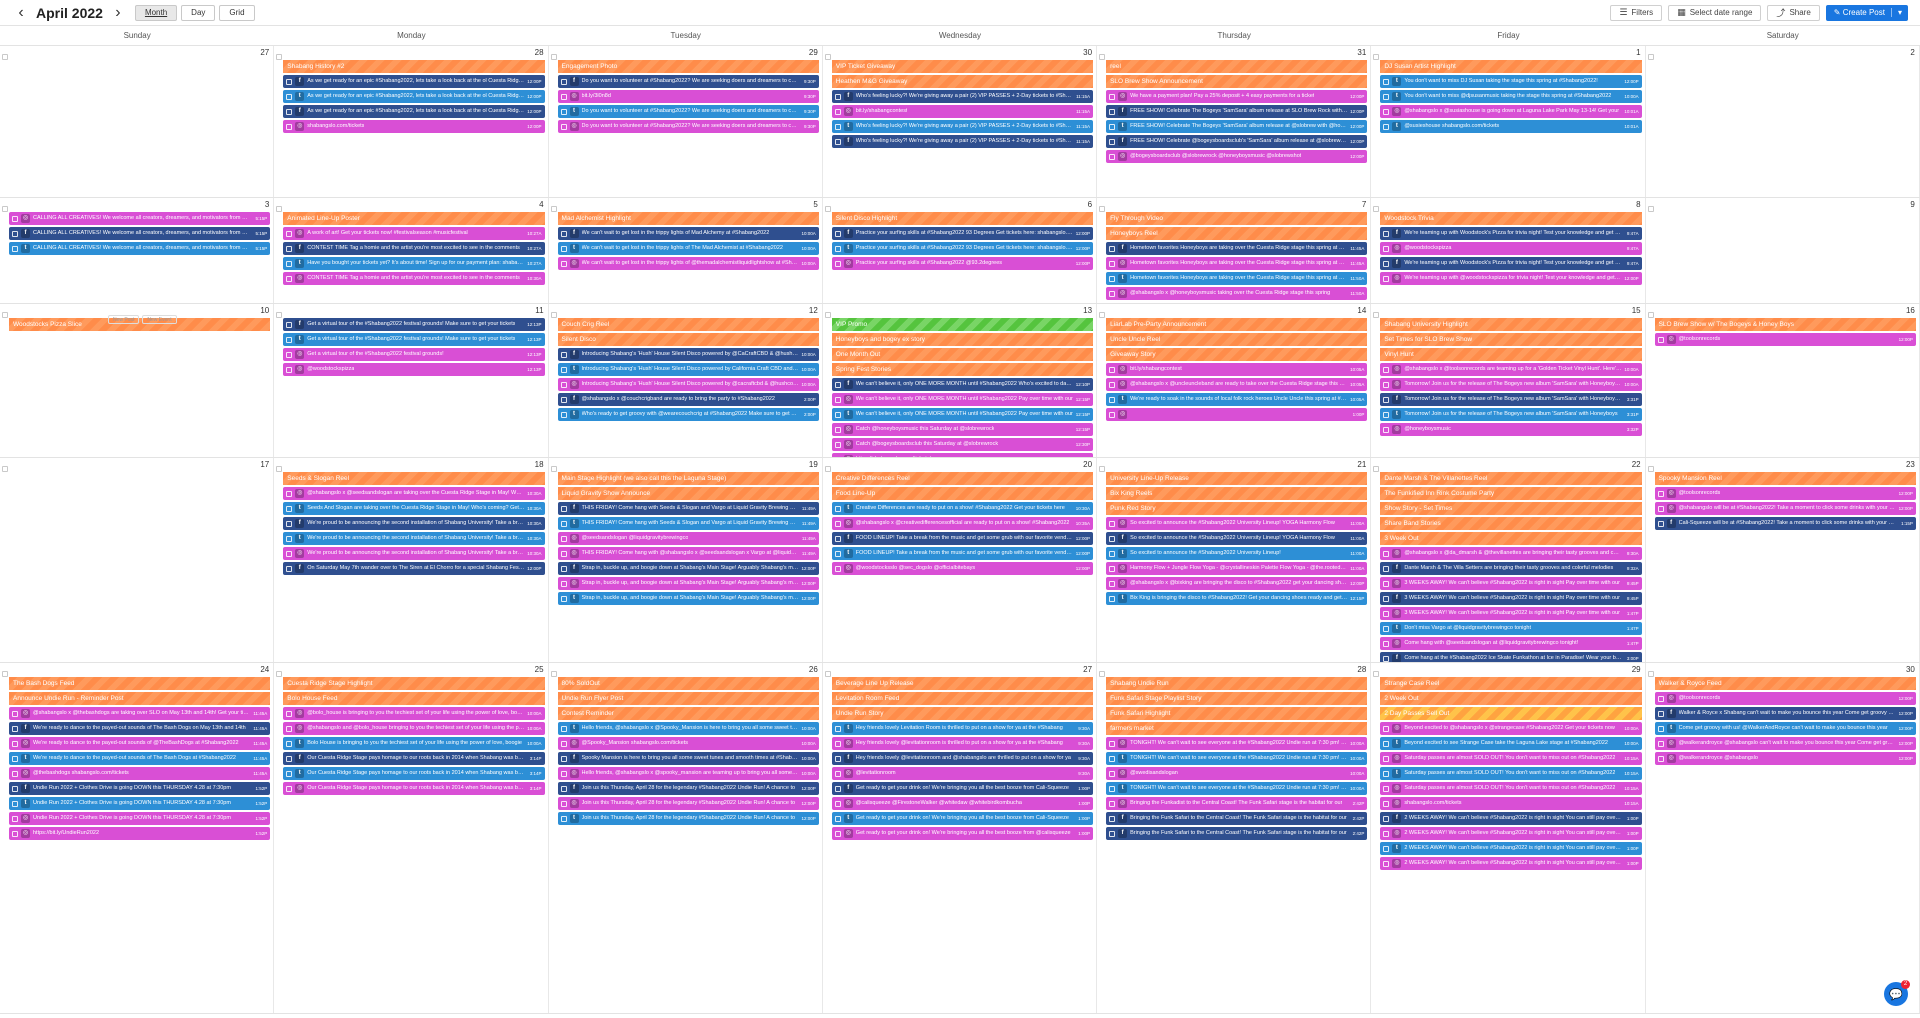  What do you see at coordinates (962, 455) in the screenshot?
I see `scheduled-post: ◎https://shabangslo.com/tickets/12:30P` at bounding box center [962, 455].